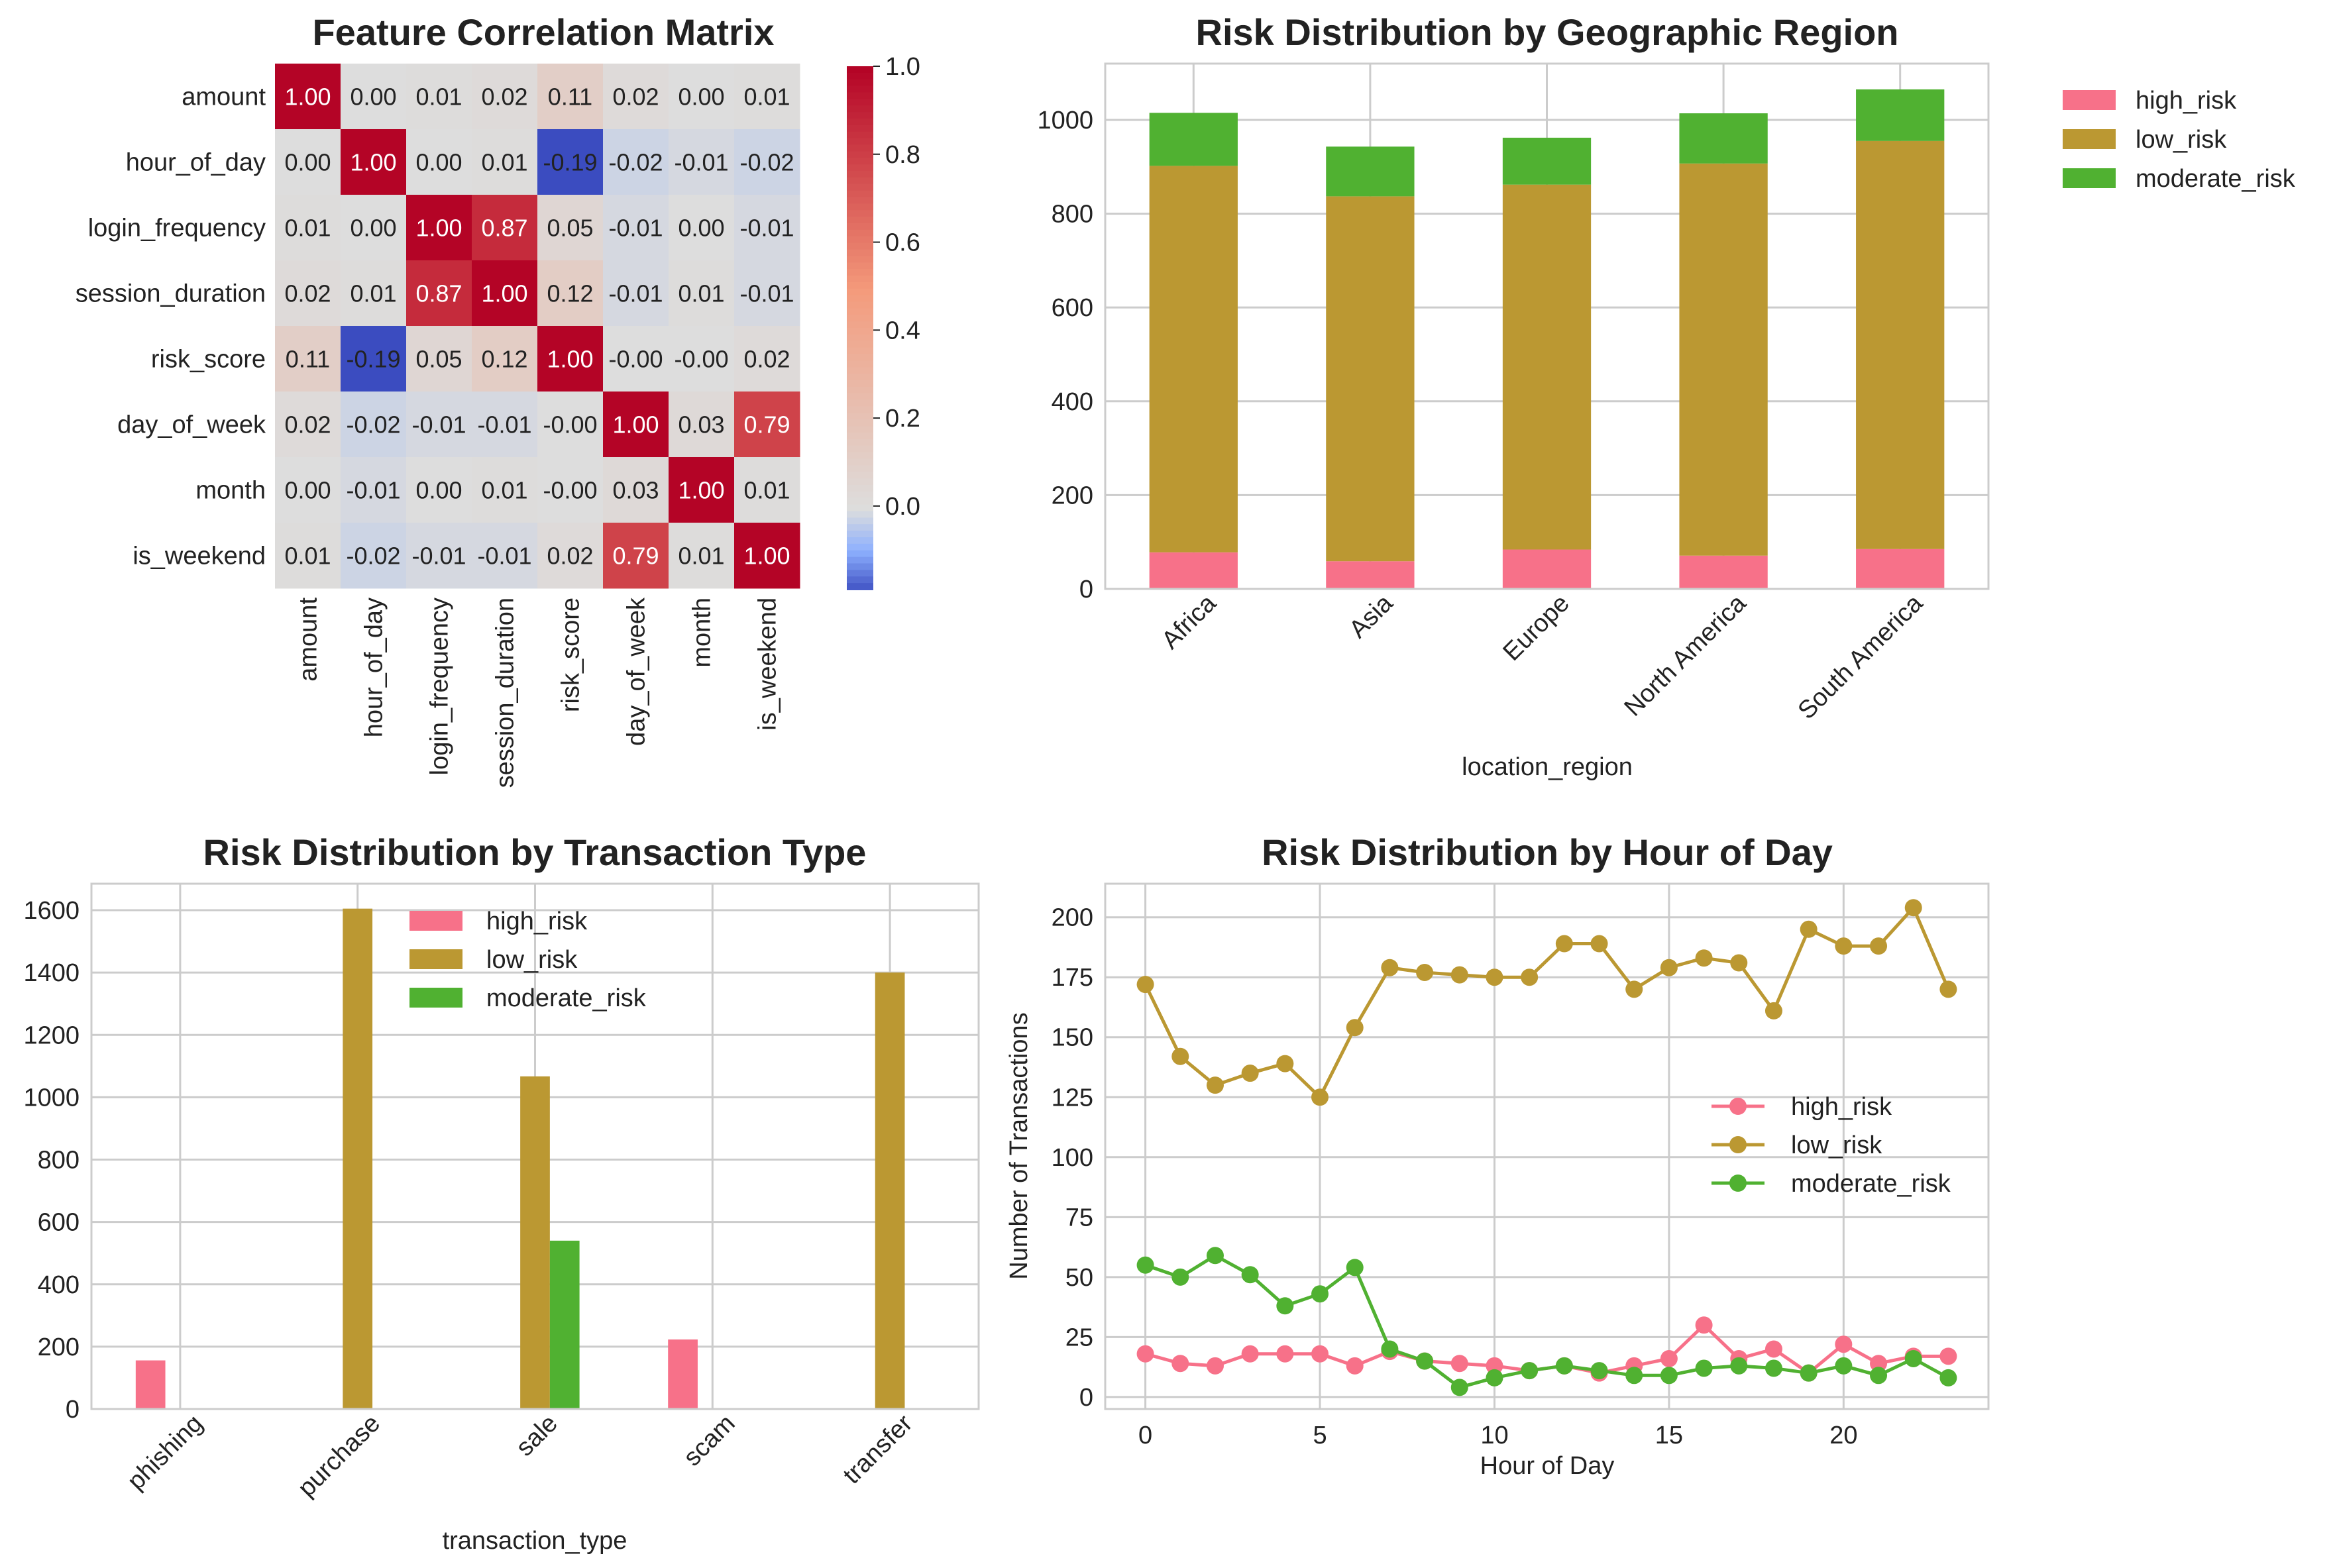  I want to click on region-y-tick-label: 400, so click(1072, 402).